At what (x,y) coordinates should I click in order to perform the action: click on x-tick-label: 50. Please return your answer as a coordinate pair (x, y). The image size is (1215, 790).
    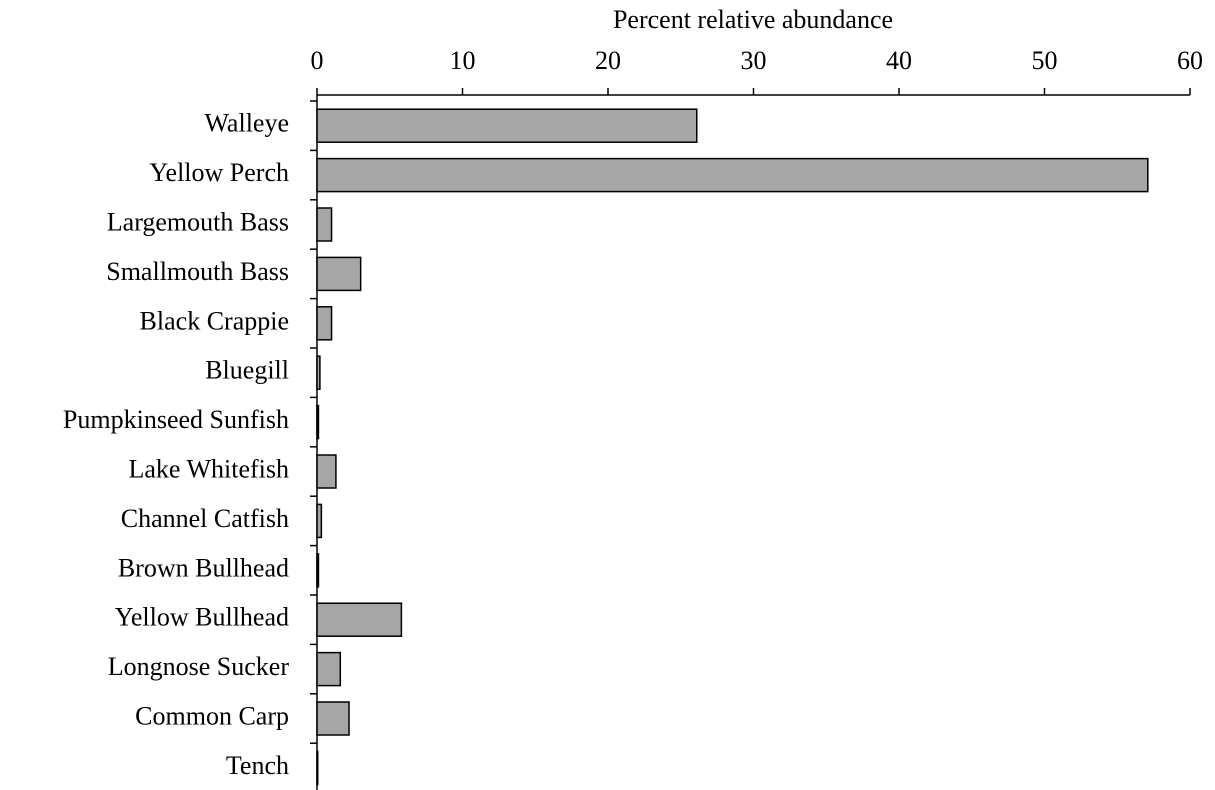
    Looking at the image, I should click on (1045, 60).